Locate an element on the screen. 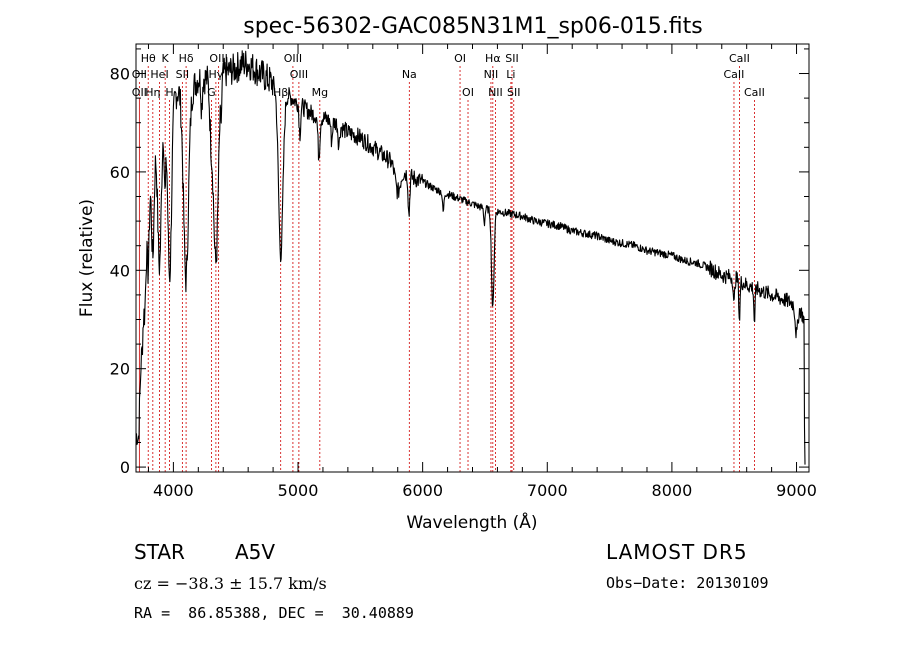 The height and width of the screenshot is (649, 900). line-marker-label: Li is located at coordinates (510, 74).